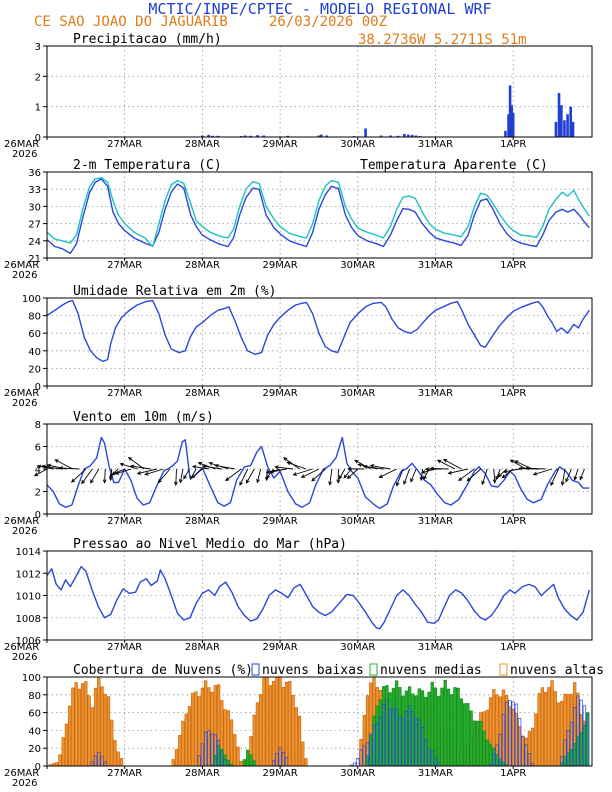 This screenshot has height=792, width=612. Describe the element at coordinates (31, 678) in the screenshot. I see `y-tick-label: 100` at that location.